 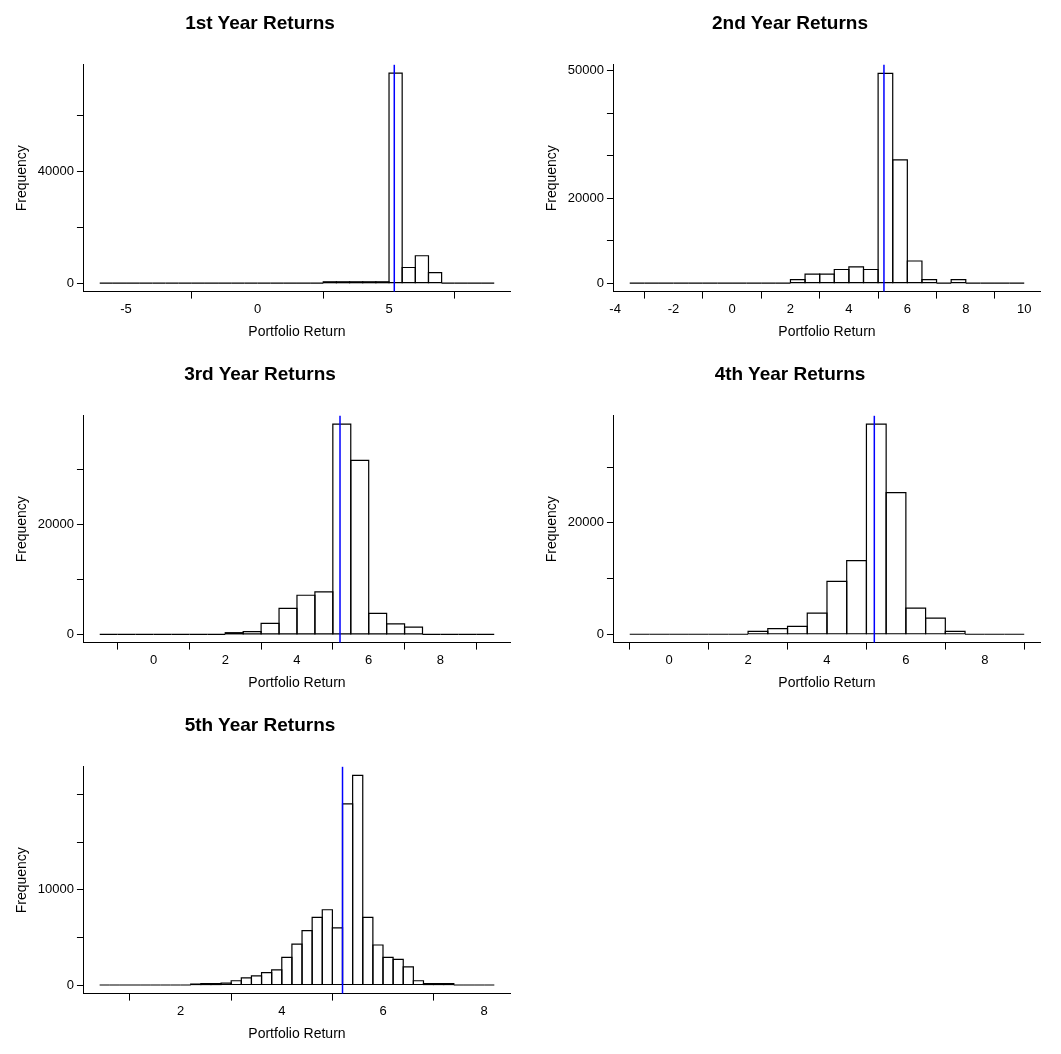 What do you see at coordinates (389, 308) in the screenshot?
I see `x-tick-label: 5` at bounding box center [389, 308].